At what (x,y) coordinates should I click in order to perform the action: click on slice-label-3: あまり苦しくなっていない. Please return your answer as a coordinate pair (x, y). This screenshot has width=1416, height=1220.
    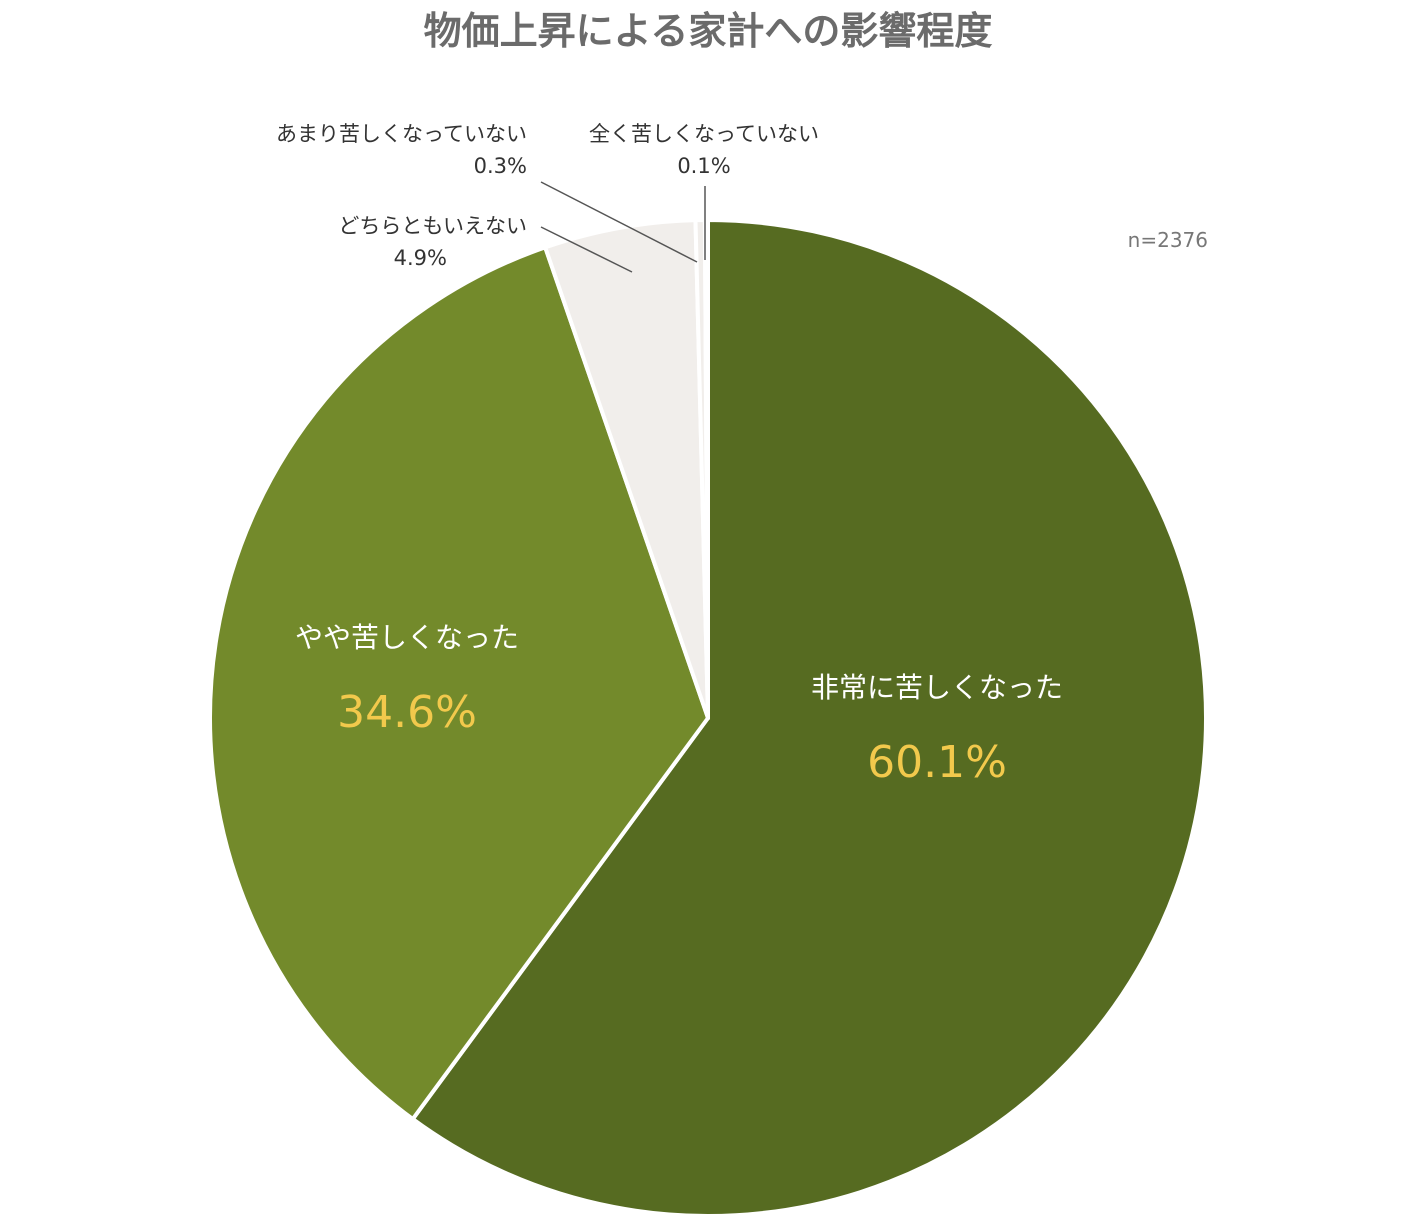
    Looking at the image, I should click on (401, 134).